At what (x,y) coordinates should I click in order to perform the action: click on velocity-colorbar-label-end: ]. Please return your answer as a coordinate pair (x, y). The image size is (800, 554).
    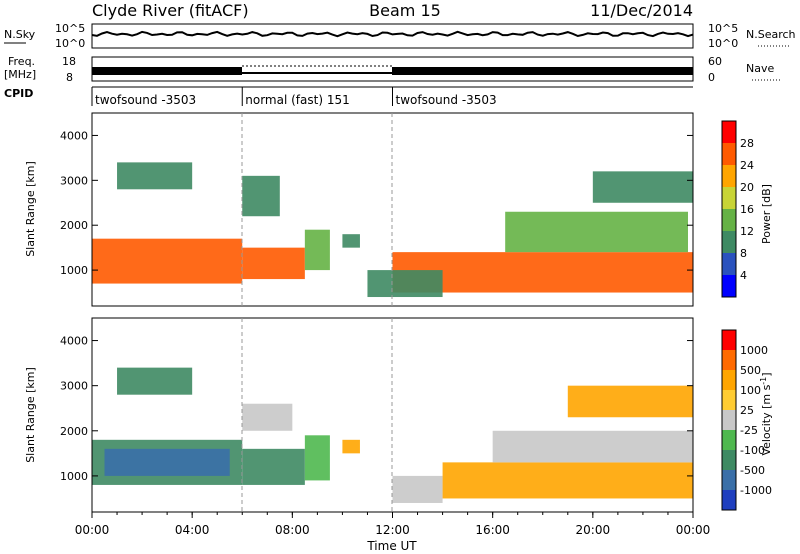
    Looking at the image, I should click on (766, 374).